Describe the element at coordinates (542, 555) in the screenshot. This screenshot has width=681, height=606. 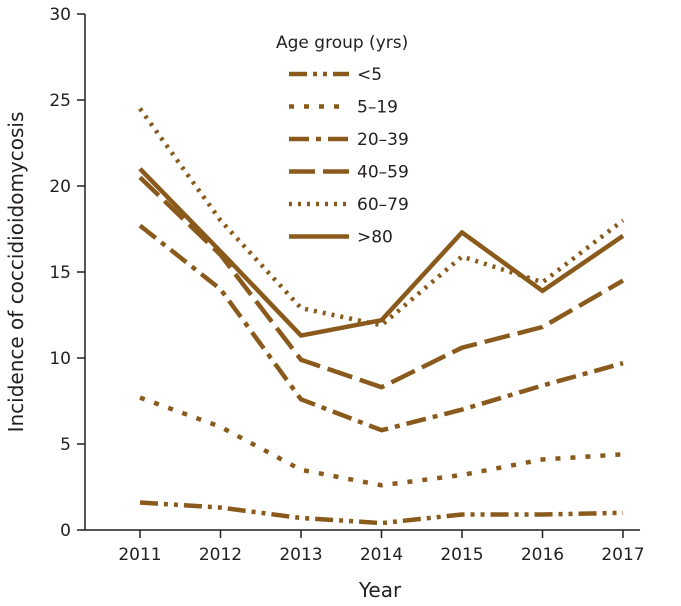
I see `x-tick-label: 2016` at that location.